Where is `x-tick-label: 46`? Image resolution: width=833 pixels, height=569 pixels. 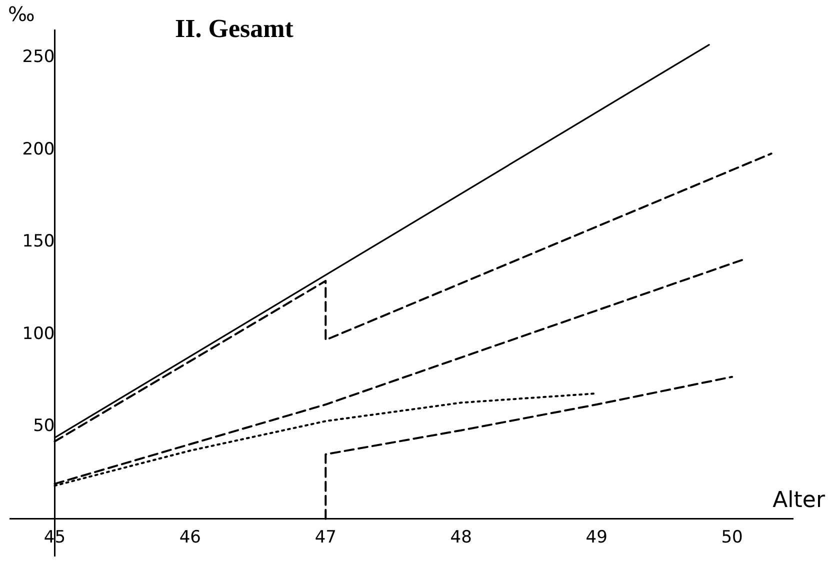
x-tick-label: 46 is located at coordinates (190, 538).